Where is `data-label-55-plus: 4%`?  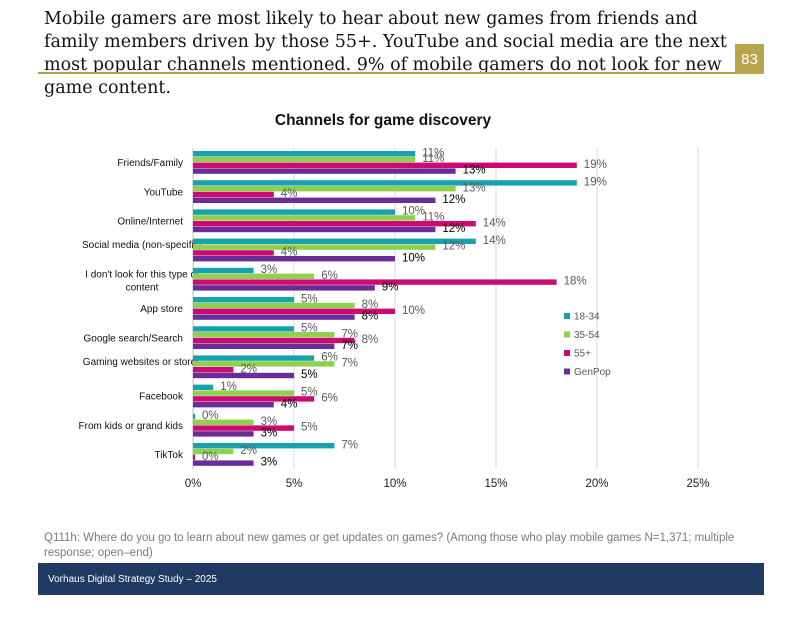
data-label-55-plus: 4% is located at coordinates (289, 194).